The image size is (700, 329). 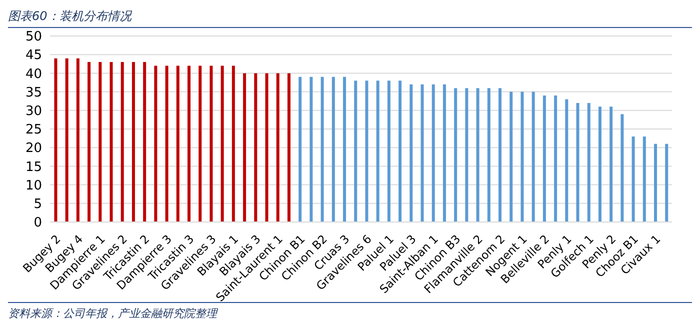 What do you see at coordinates (38, 204) in the screenshot?
I see `y-tick-label: 5` at bounding box center [38, 204].